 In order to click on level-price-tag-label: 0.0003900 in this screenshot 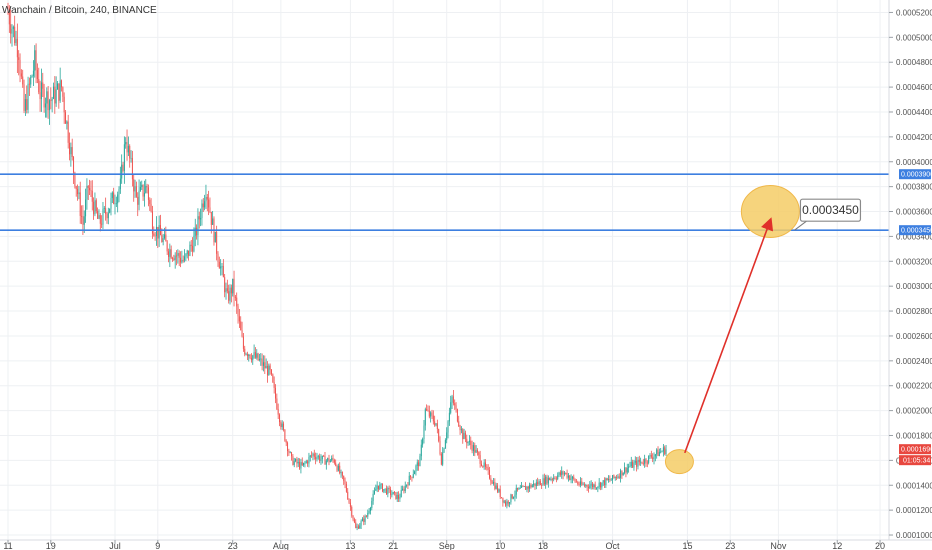, I will do `click(916, 175)`.